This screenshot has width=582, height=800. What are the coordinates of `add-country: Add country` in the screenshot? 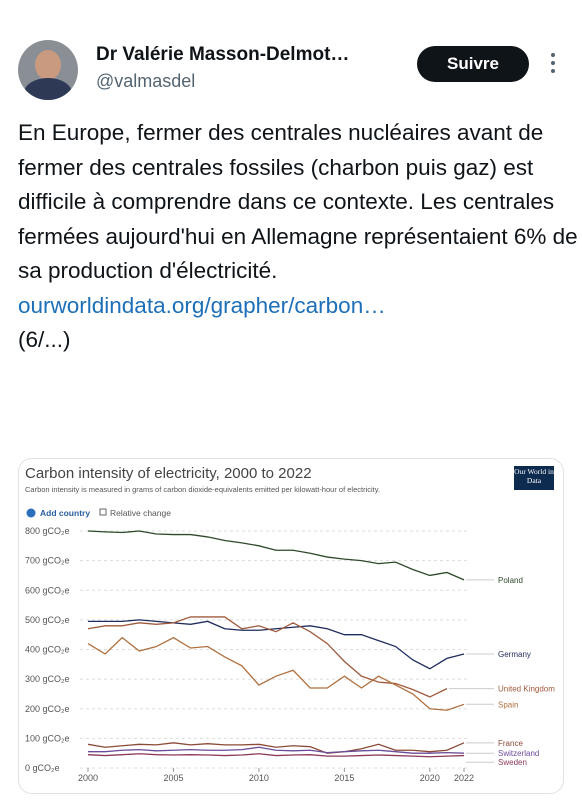 It's located at (65, 513).